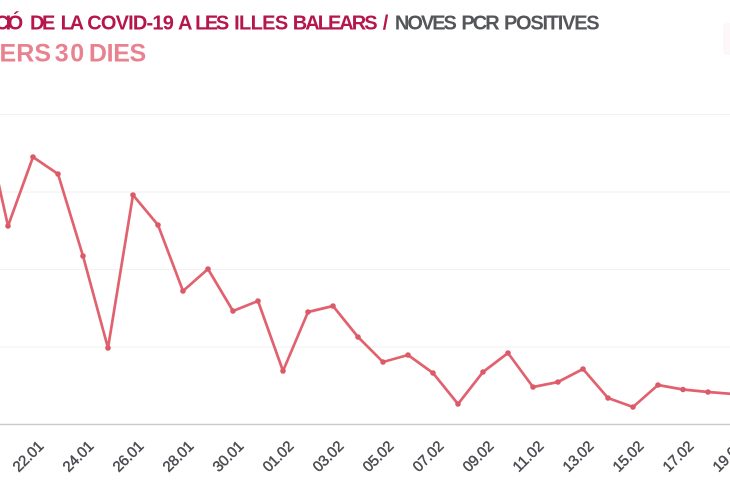 This screenshot has height=500, width=730. What do you see at coordinates (69, 54) in the screenshot?
I see `svg-text: 30` at bounding box center [69, 54].